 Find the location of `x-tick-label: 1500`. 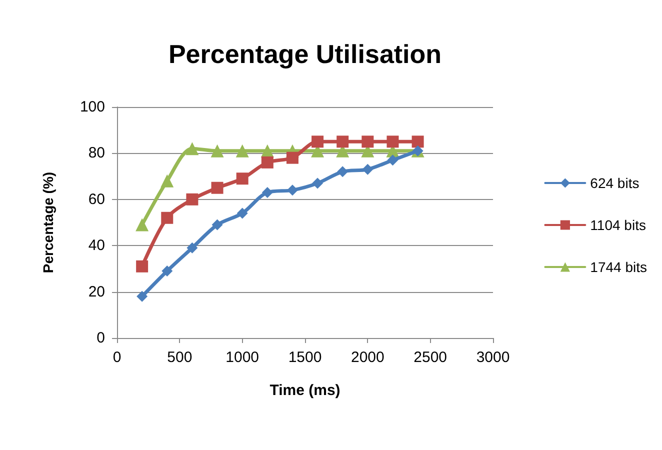

x-tick-label: 1500 is located at coordinates (305, 357).